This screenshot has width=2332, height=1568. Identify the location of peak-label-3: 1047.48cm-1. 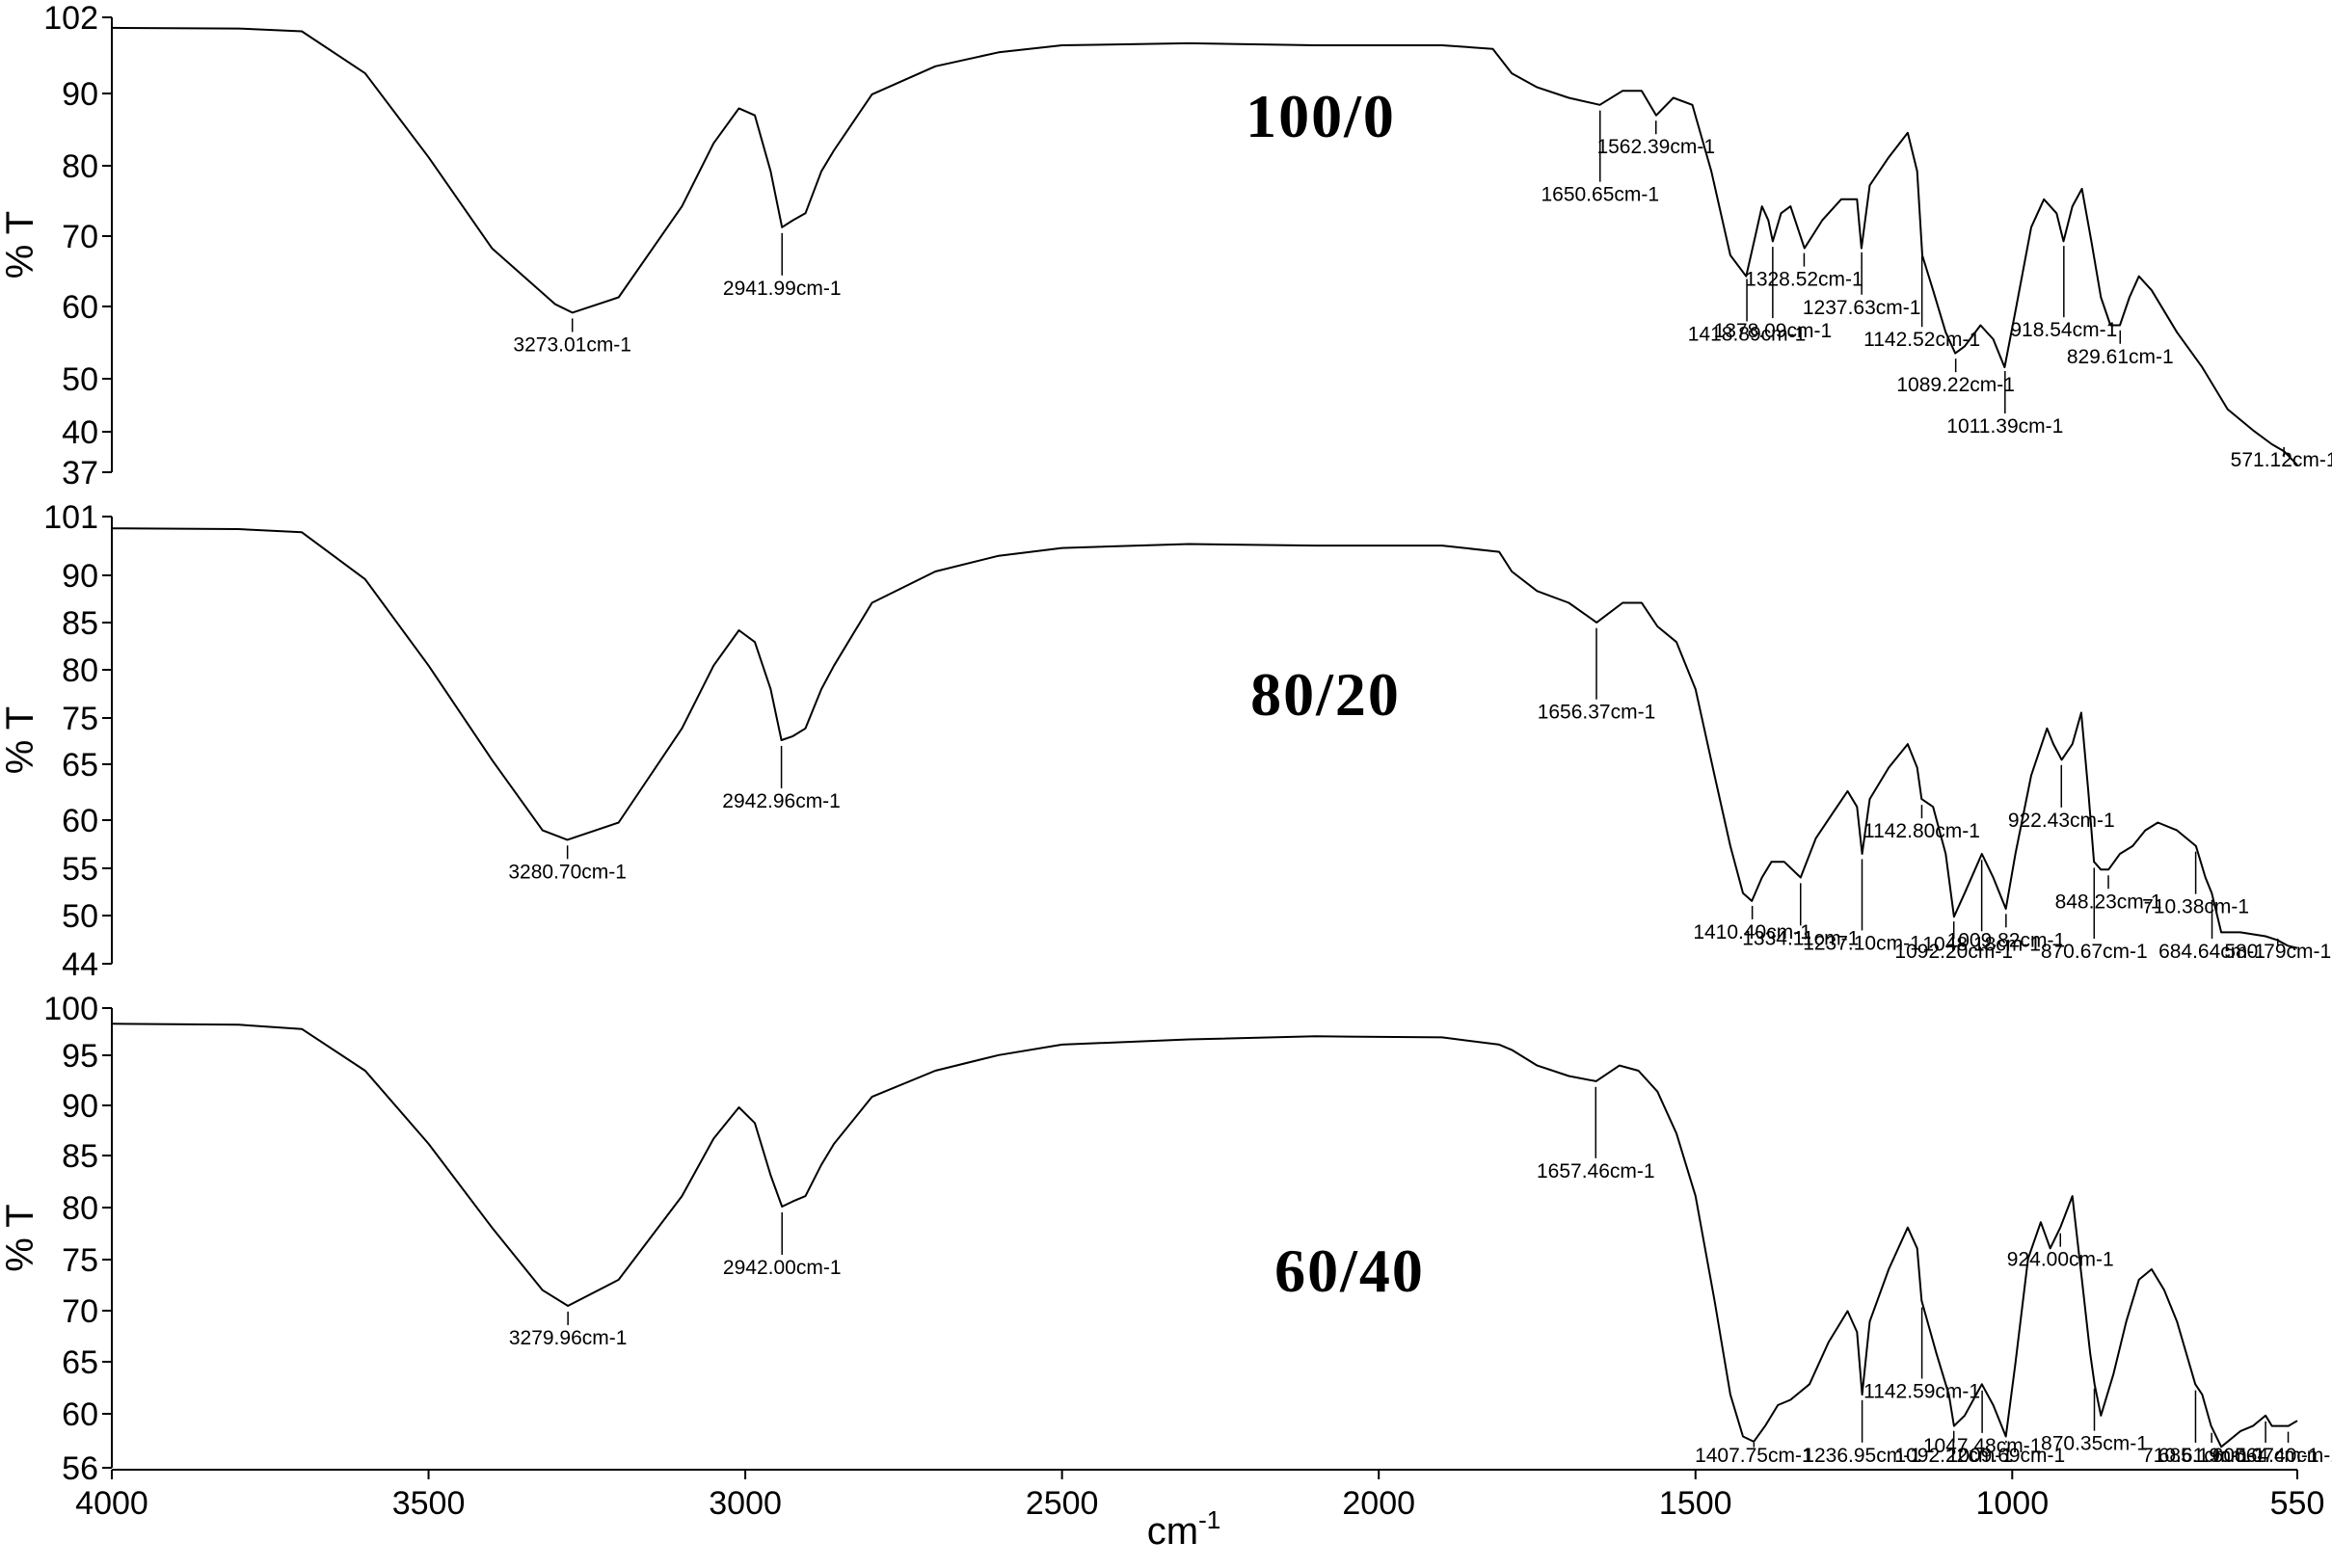
(1983, 1446).